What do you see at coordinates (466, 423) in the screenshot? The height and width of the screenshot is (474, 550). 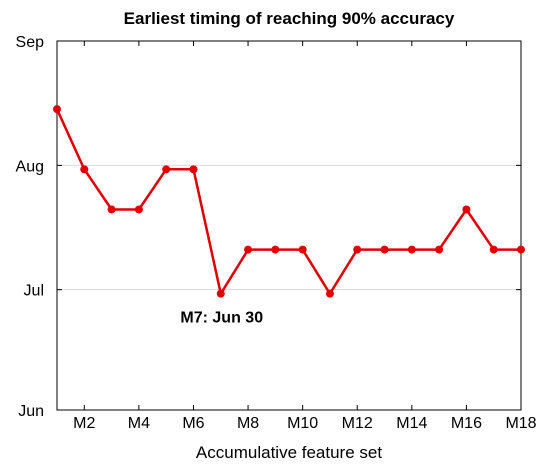 I see `x-tick-label: M16` at bounding box center [466, 423].